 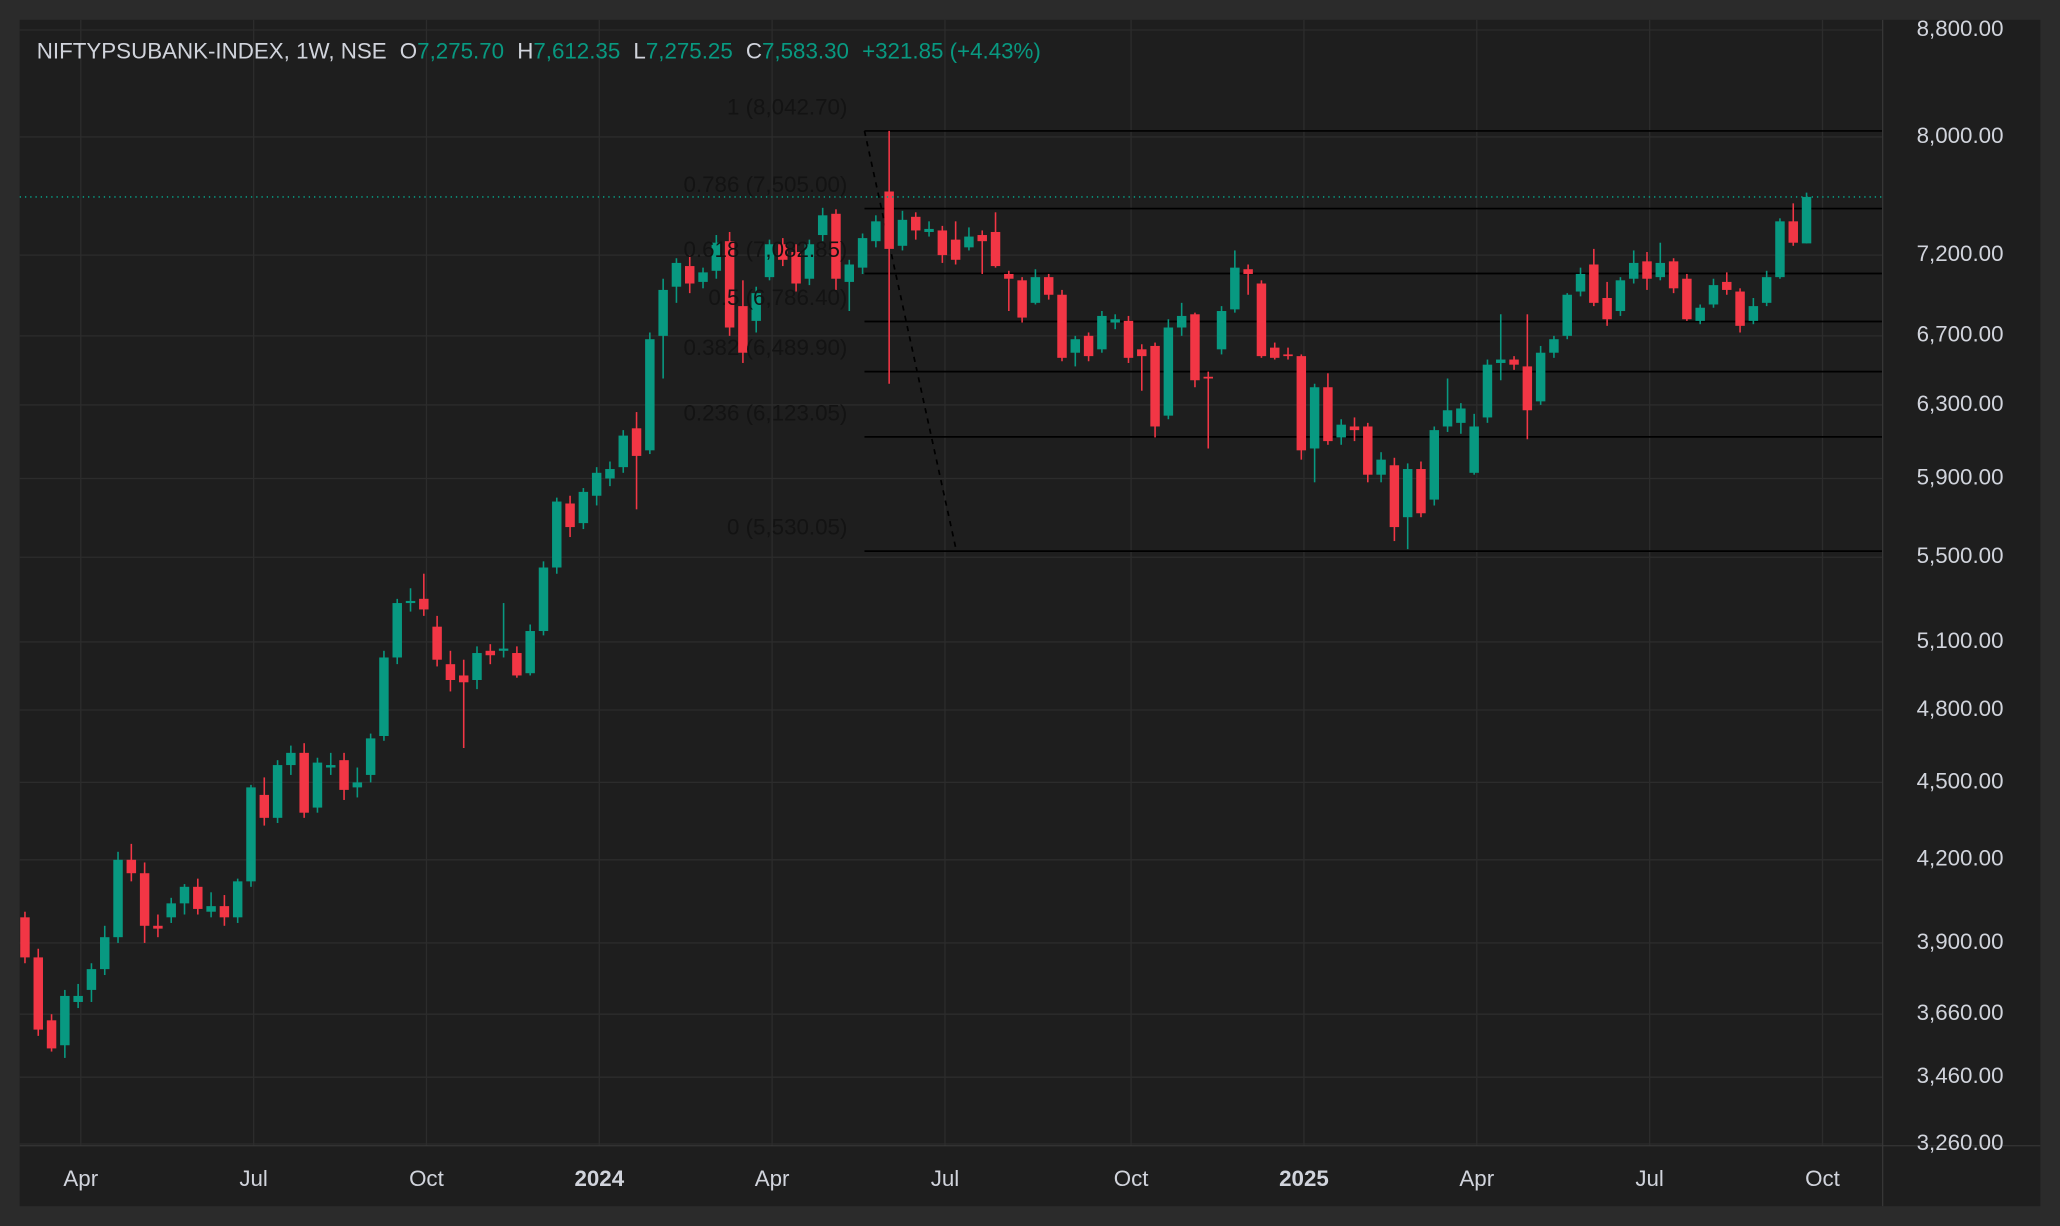 I want to click on fib-label: 1 (8,042.70), so click(x=787, y=107).